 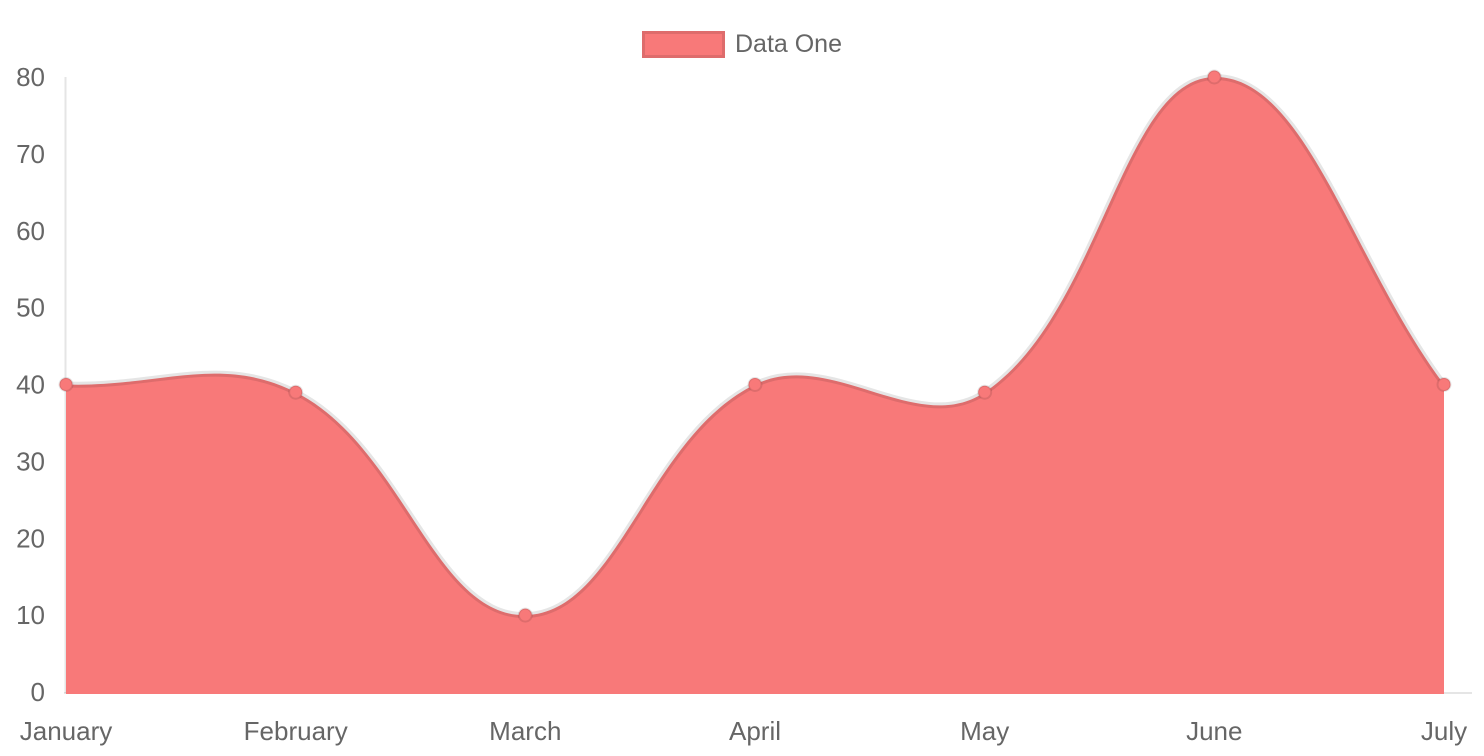 What do you see at coordinates (30, 461) in the screenshot?
I see `y-tick-label: 30` at bounding box center [30, 461].